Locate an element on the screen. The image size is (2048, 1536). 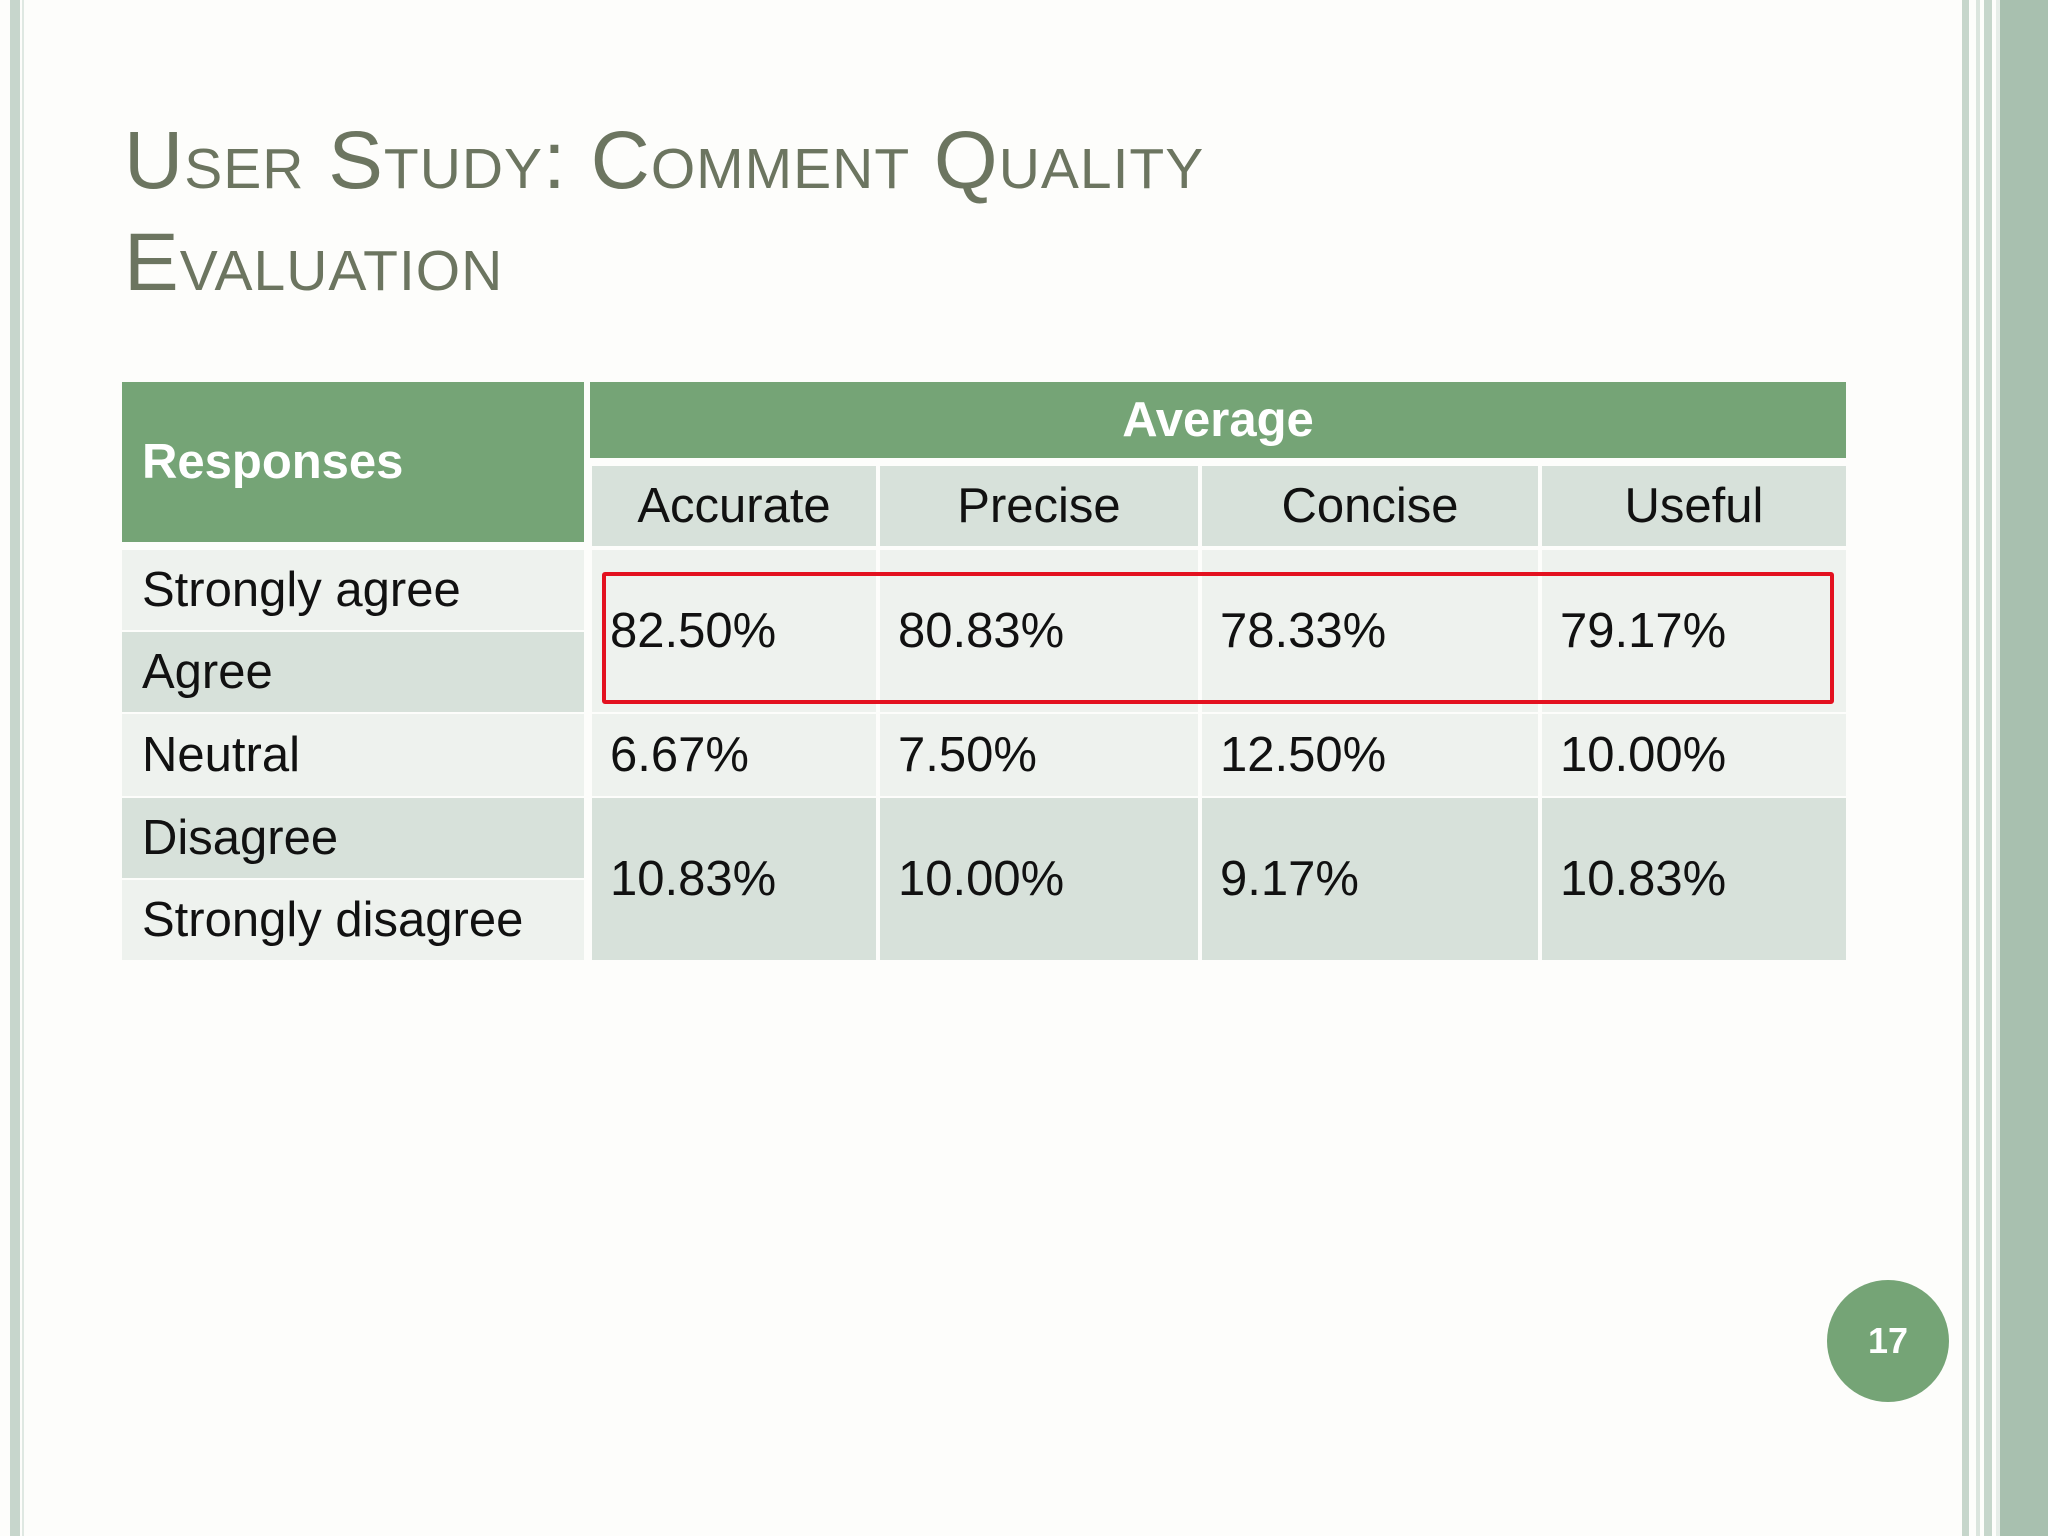
row-label-agree: Agree is located at coordinates (353, 672).